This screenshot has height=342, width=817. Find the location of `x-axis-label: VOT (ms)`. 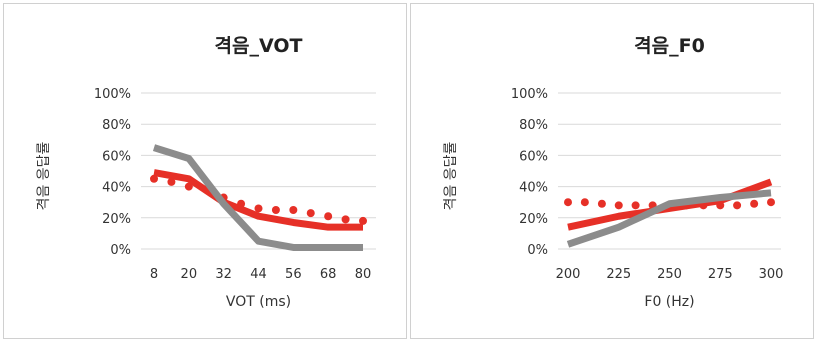

x-axis-label: VOT (ms) is located at coordinates (258, 302).